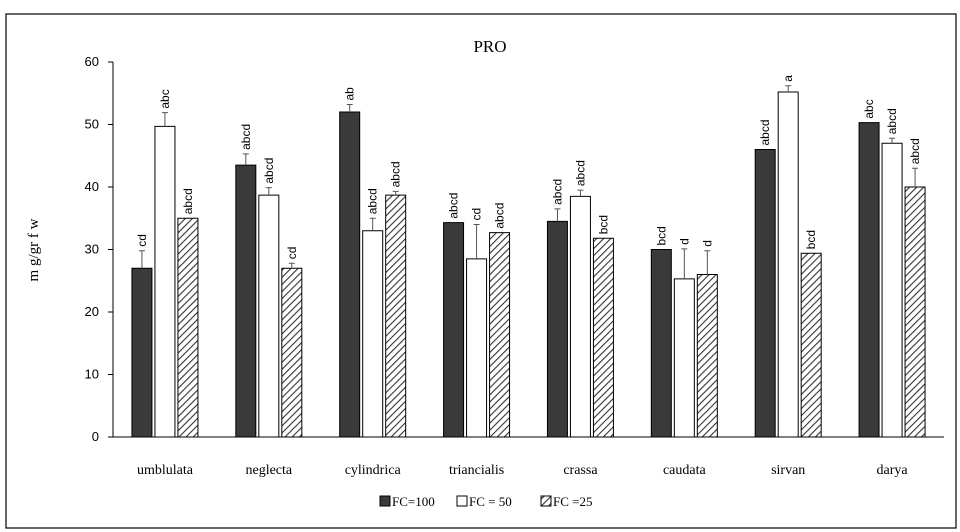 Image resolution: width=960 pixels, height=532 pixels. What do you see at coordinates (580, 470) in the screenshot?
I see `x-tick-label: crassa` at bounding box center [580, 470].